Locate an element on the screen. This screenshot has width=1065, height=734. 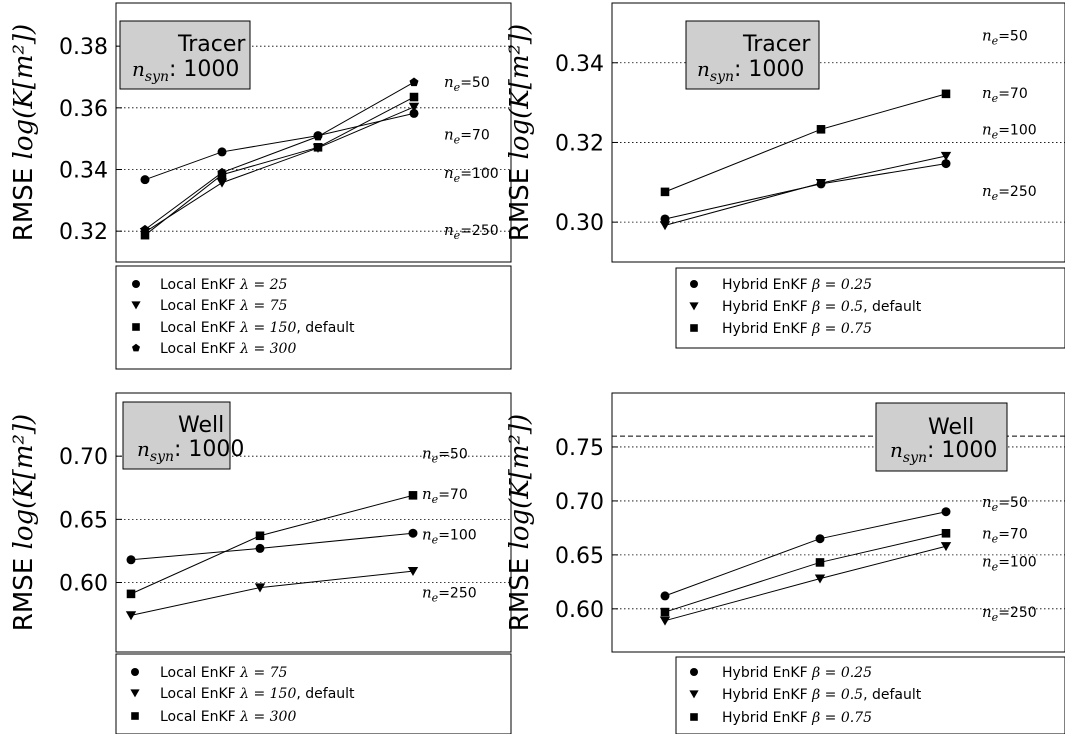
y-tick-label: 0.65 is located at coordinates (579, 556).